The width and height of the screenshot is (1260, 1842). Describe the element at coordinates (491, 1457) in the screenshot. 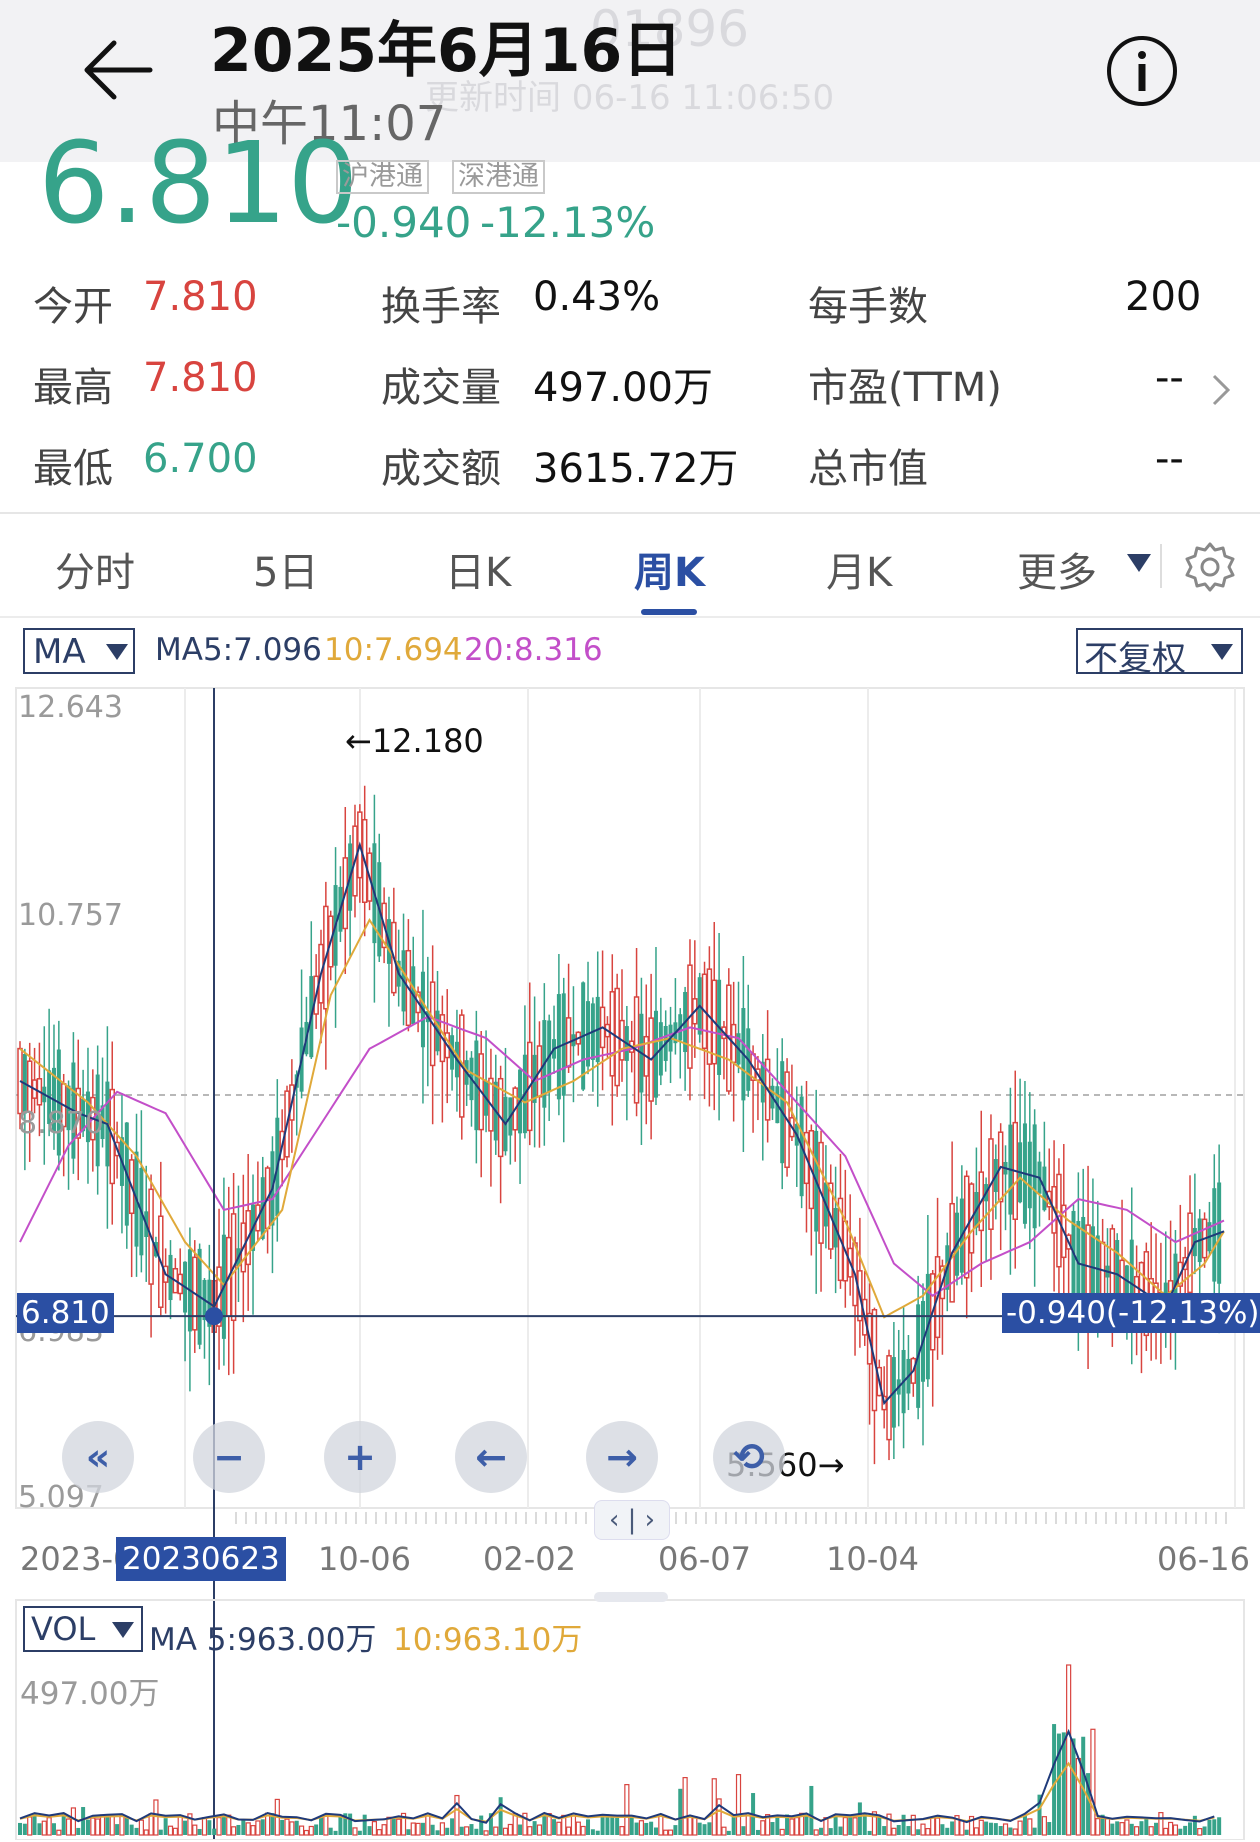

I see `pan-left-button: ←` at that location.